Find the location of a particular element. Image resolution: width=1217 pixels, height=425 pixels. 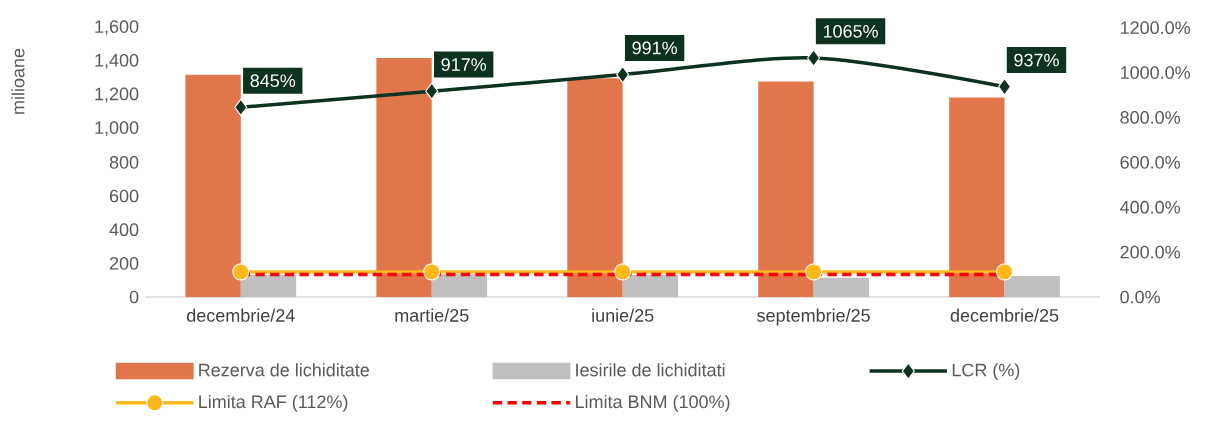

x-tick-label: martie/25 is located at coordinates (432, 315).